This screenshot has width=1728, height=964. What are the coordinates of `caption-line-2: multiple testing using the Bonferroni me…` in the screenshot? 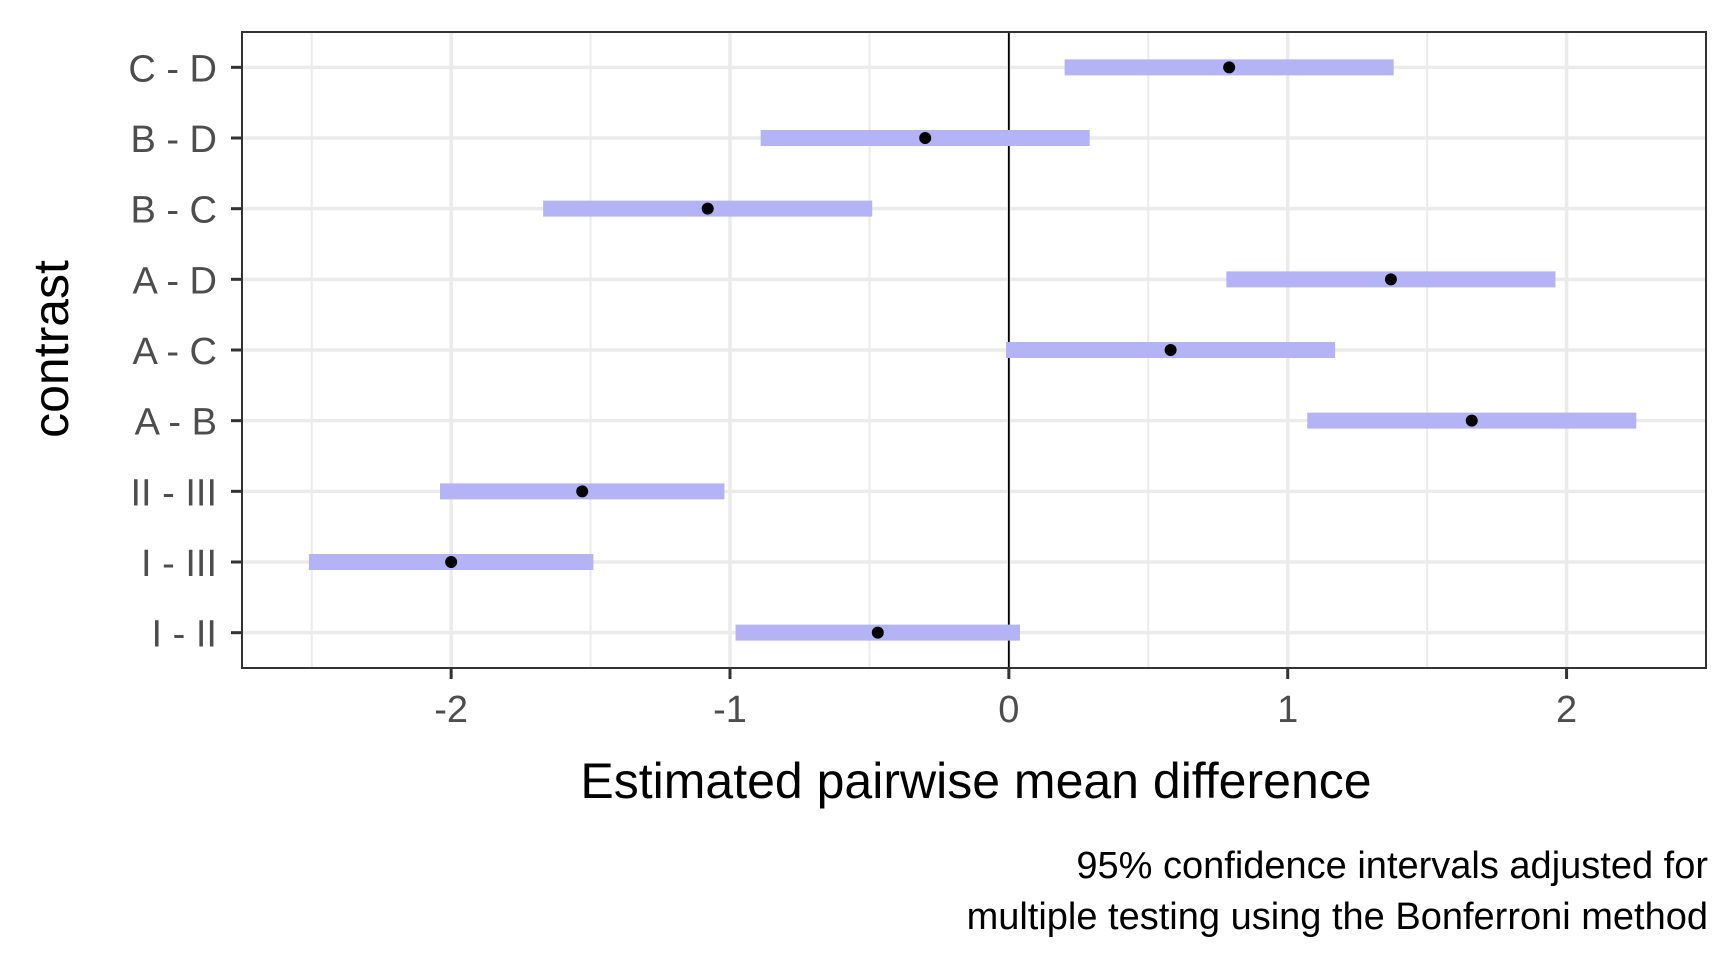 It's located at (1337, 917).